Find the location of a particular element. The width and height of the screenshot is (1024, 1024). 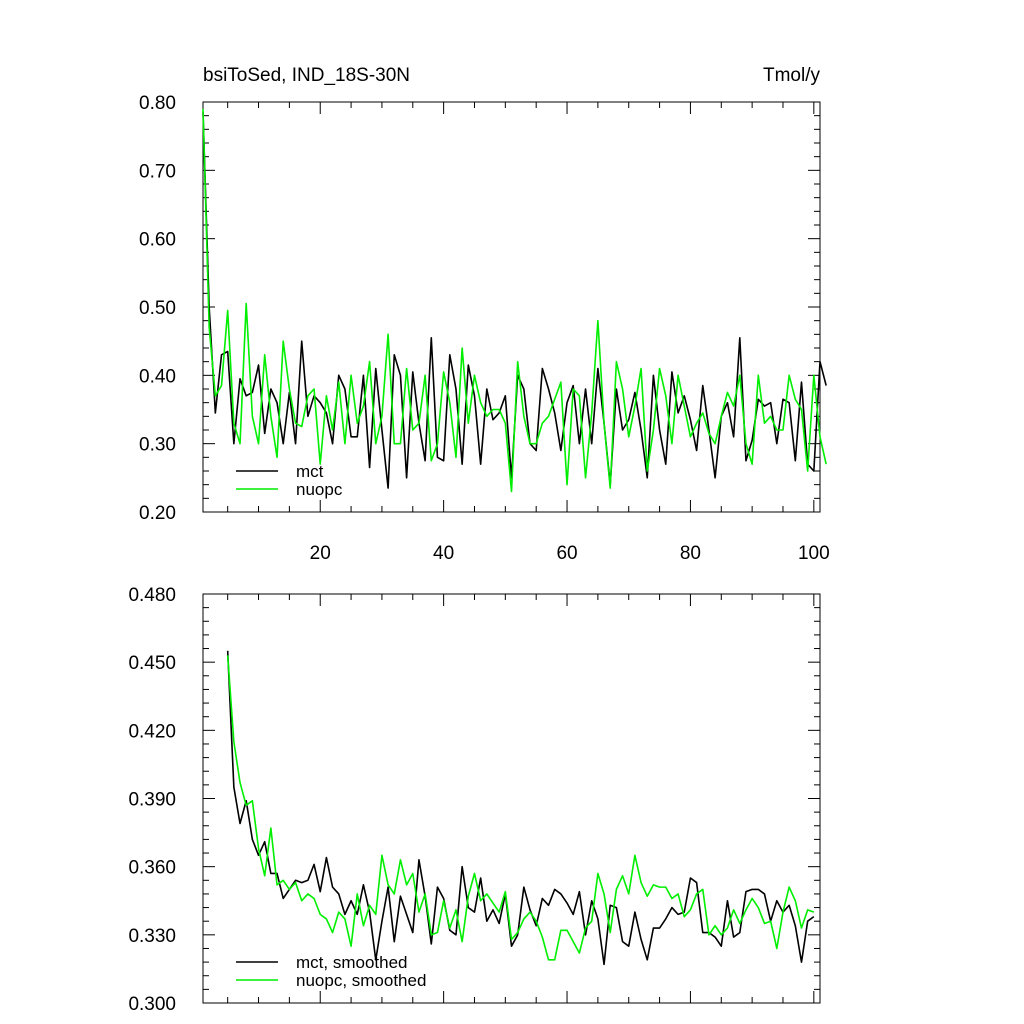

y-tick-label: 0.450 is located at coordinates (152, 663).